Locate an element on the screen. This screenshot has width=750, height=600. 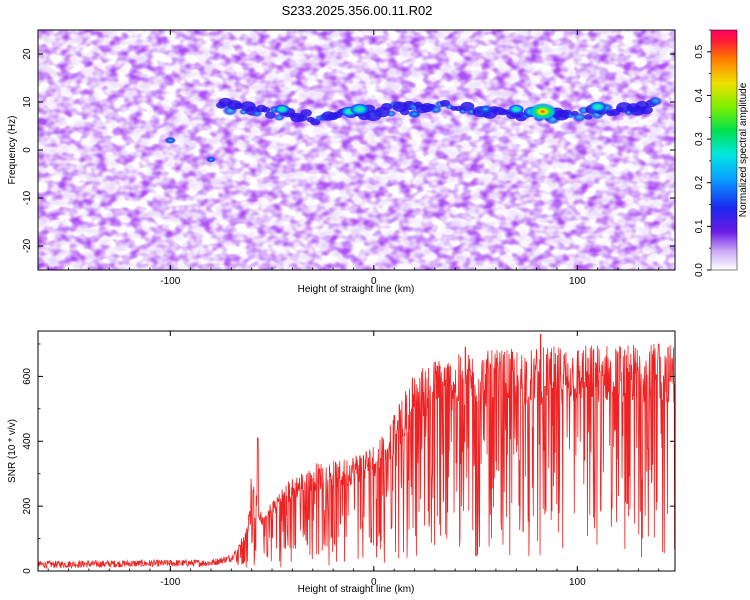
snr-xlabel: Height of straight line (km) is located at coordinates (356, 589).